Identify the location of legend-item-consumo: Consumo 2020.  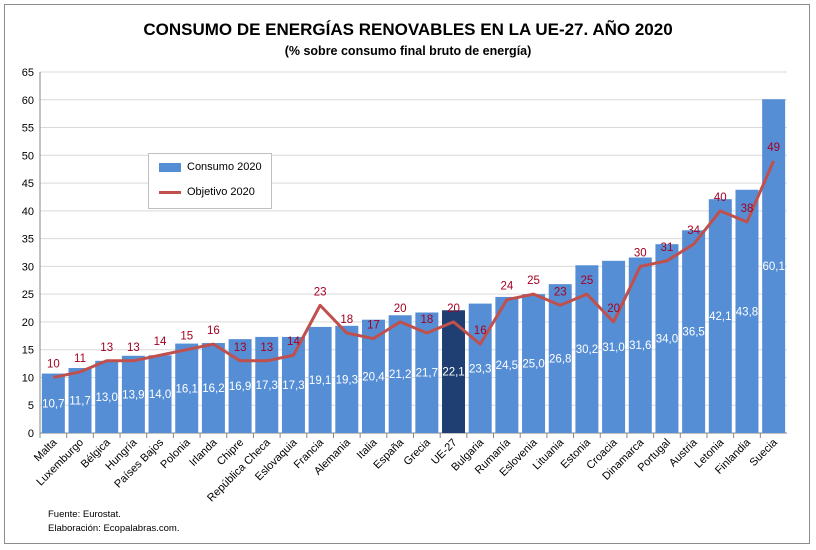
(210, 167).